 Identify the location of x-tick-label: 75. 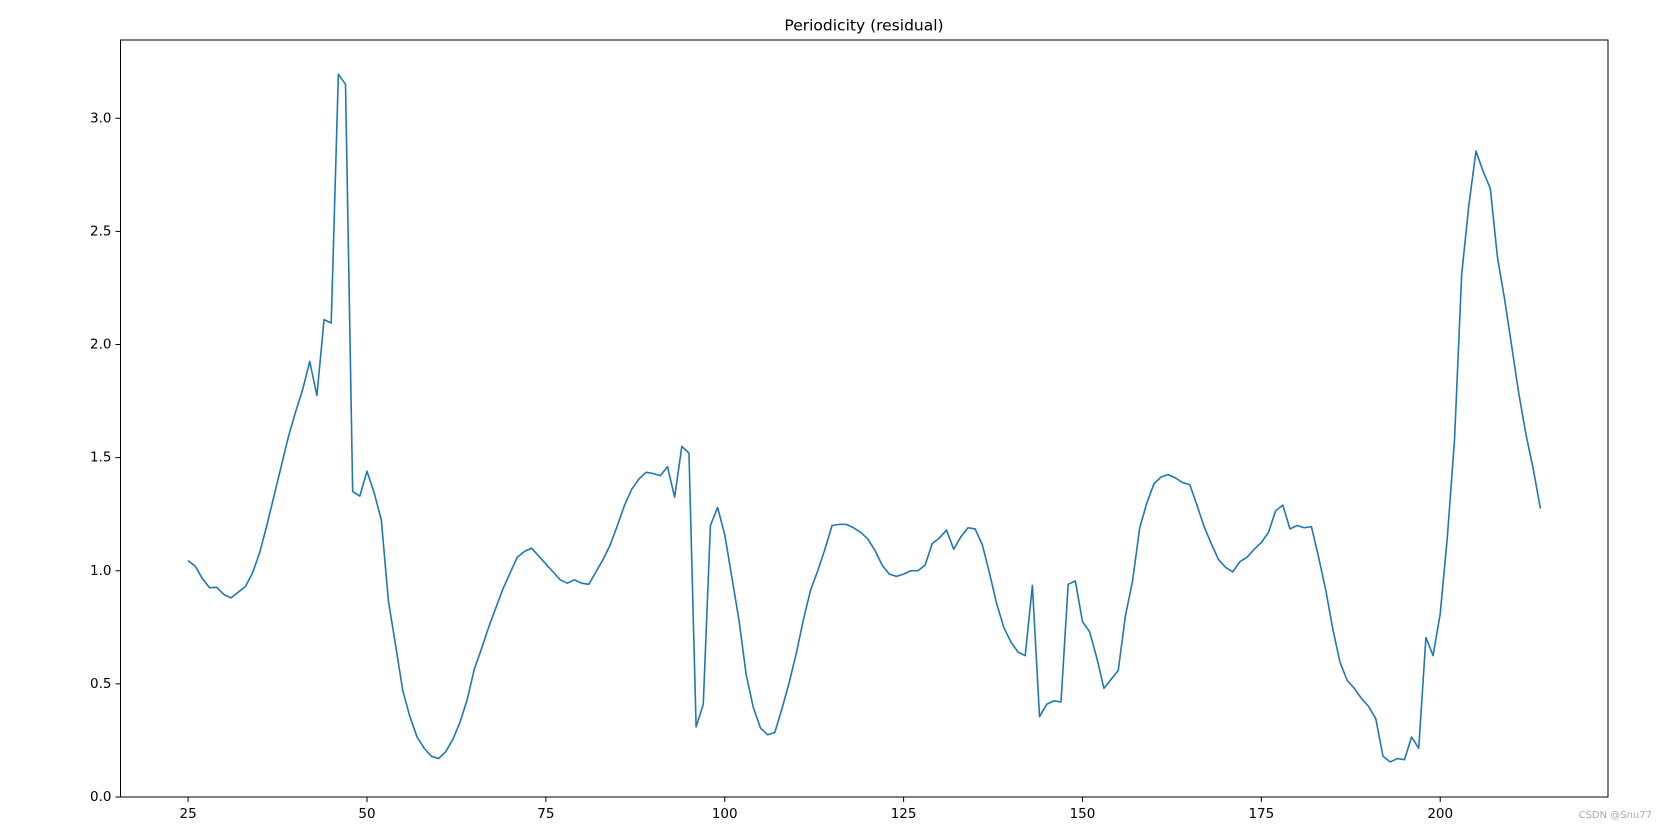
(545, 814).